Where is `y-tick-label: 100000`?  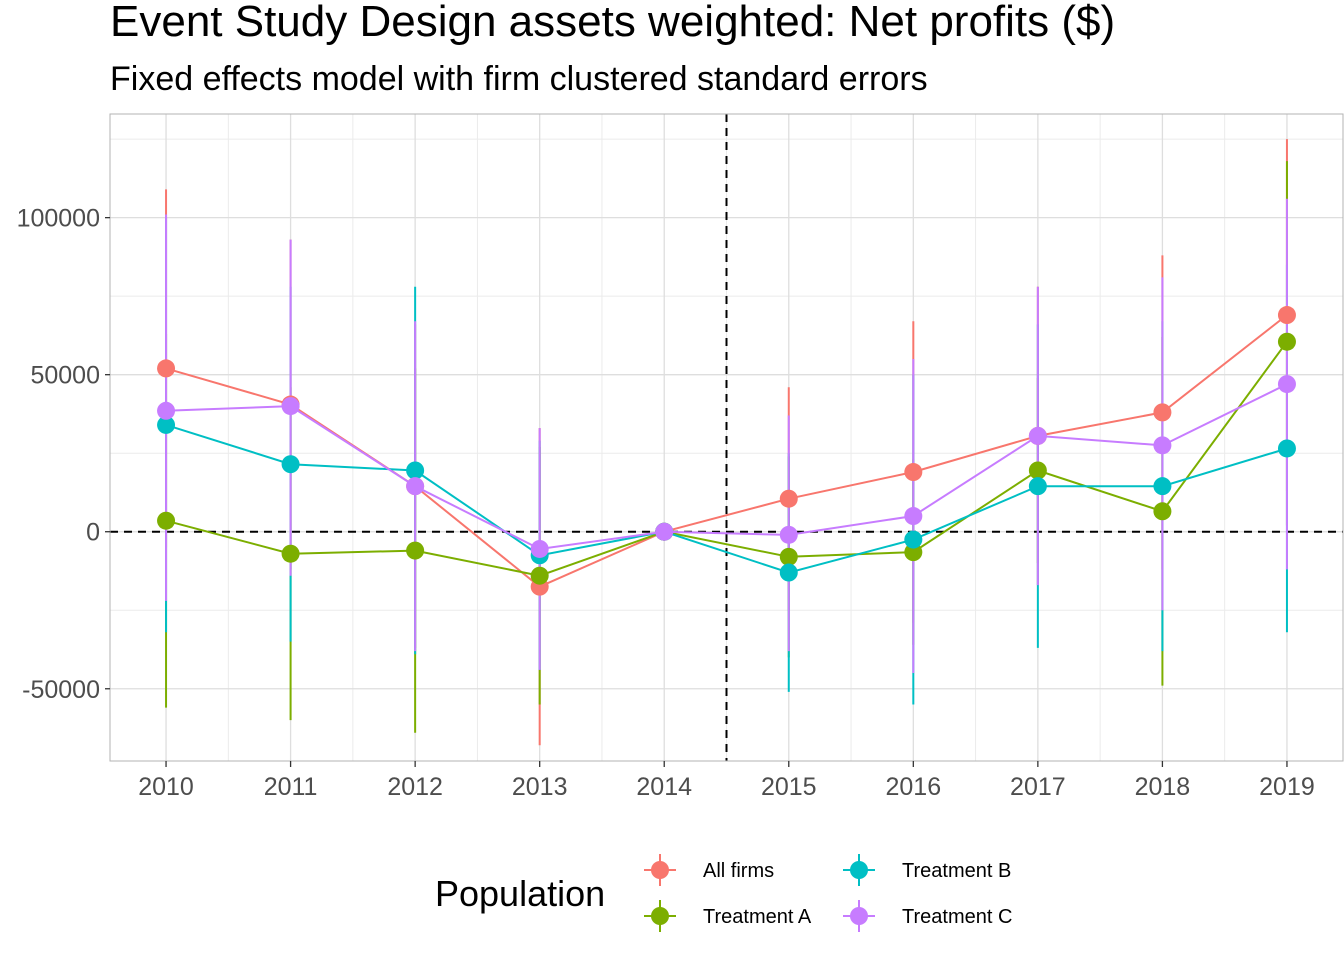 y-tick-label: 100000 is located at coordinates (58, 219).